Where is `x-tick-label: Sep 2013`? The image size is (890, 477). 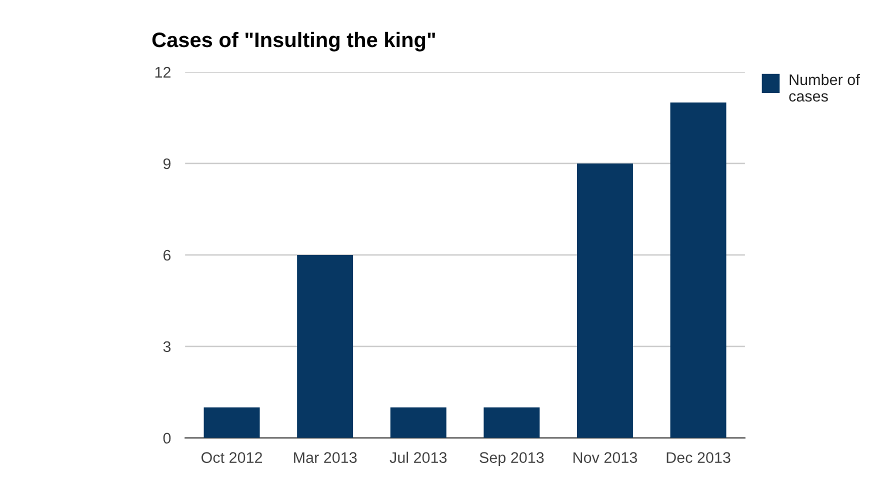
x-tick-label: Sep 2013 is located at coordinates (512, 459).